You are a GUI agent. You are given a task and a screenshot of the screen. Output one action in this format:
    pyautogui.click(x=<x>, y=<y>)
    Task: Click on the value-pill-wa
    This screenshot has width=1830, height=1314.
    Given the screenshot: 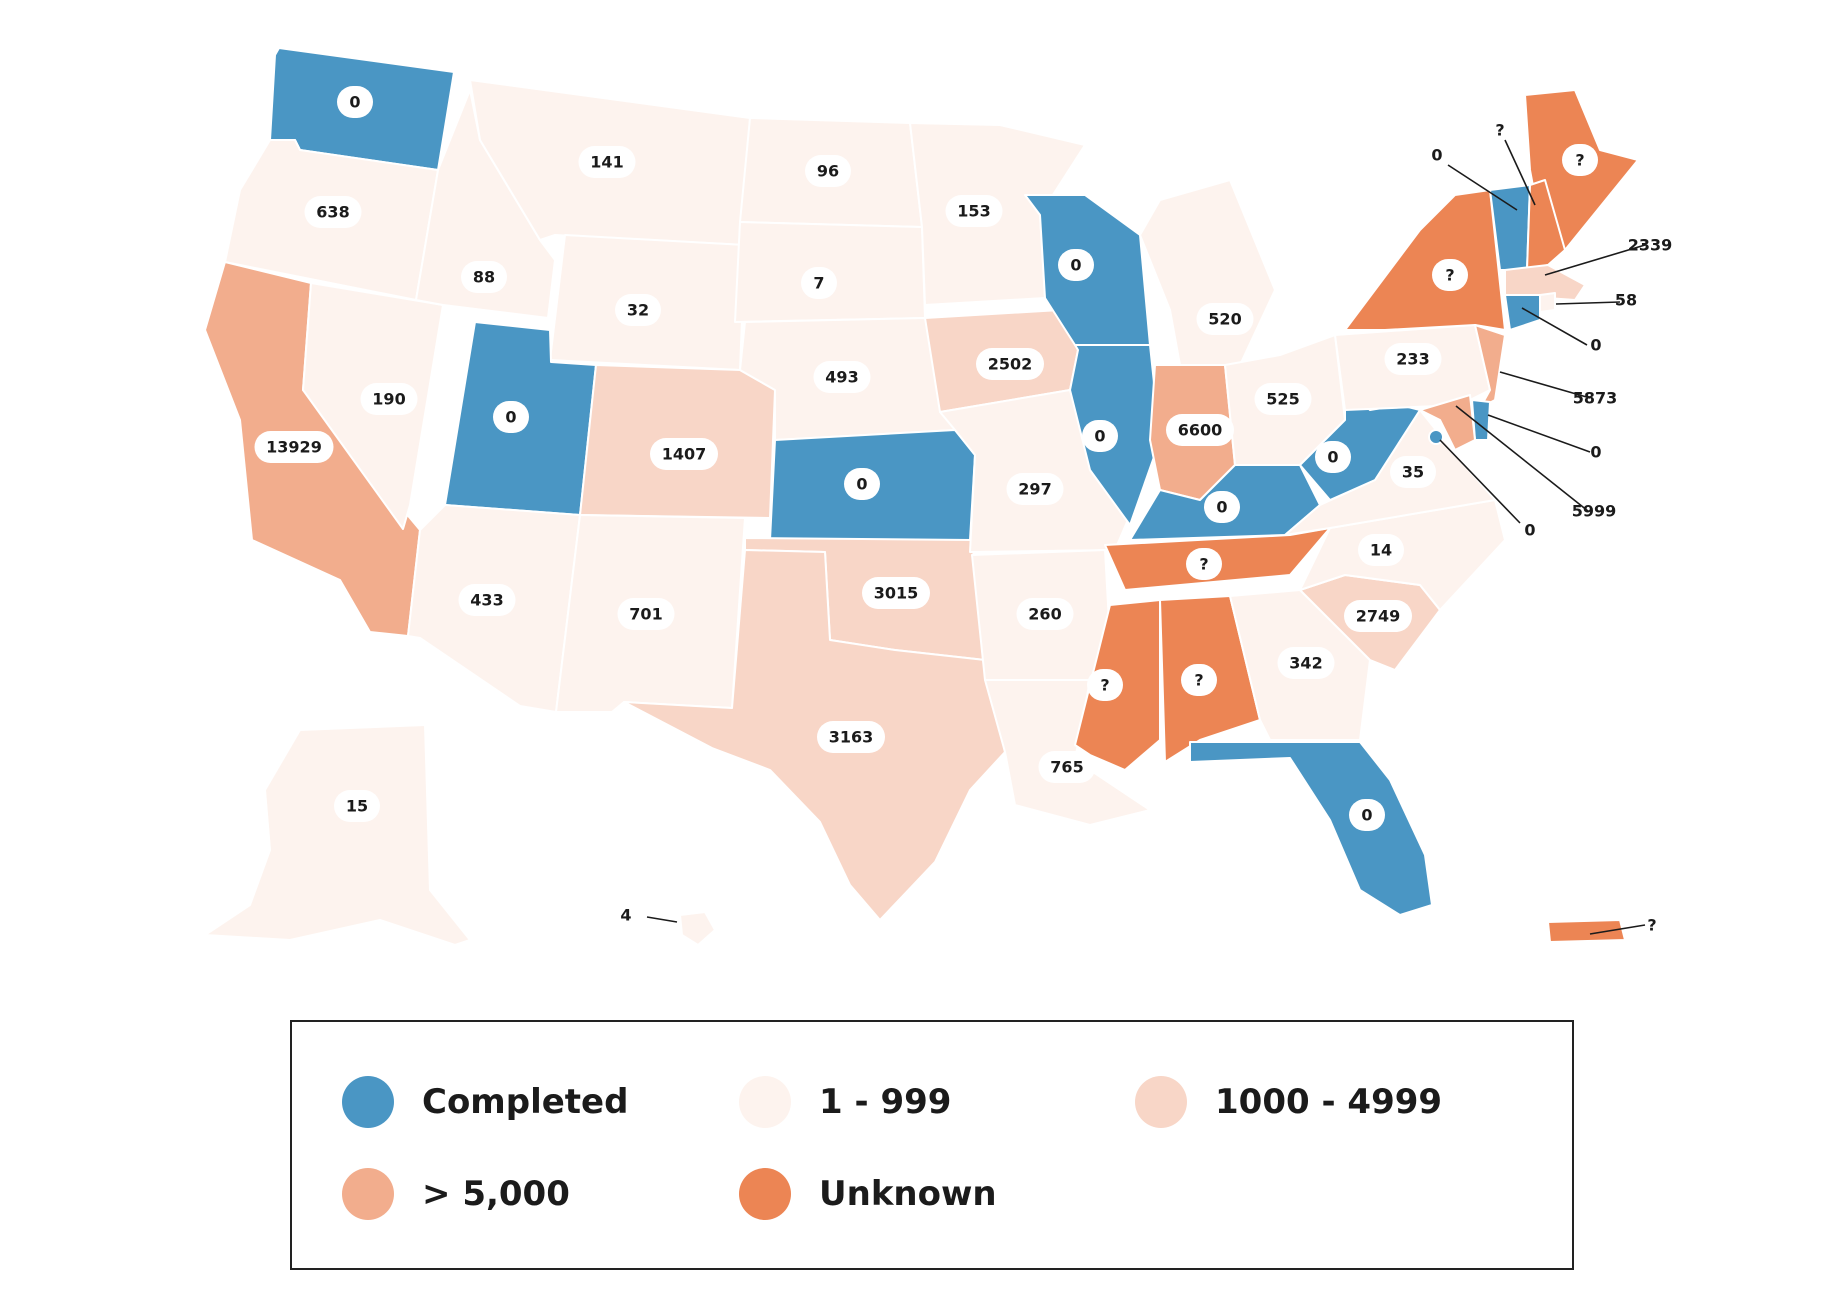 What is the action you would take?
    pyautogui.click(x=355, y=102)
    